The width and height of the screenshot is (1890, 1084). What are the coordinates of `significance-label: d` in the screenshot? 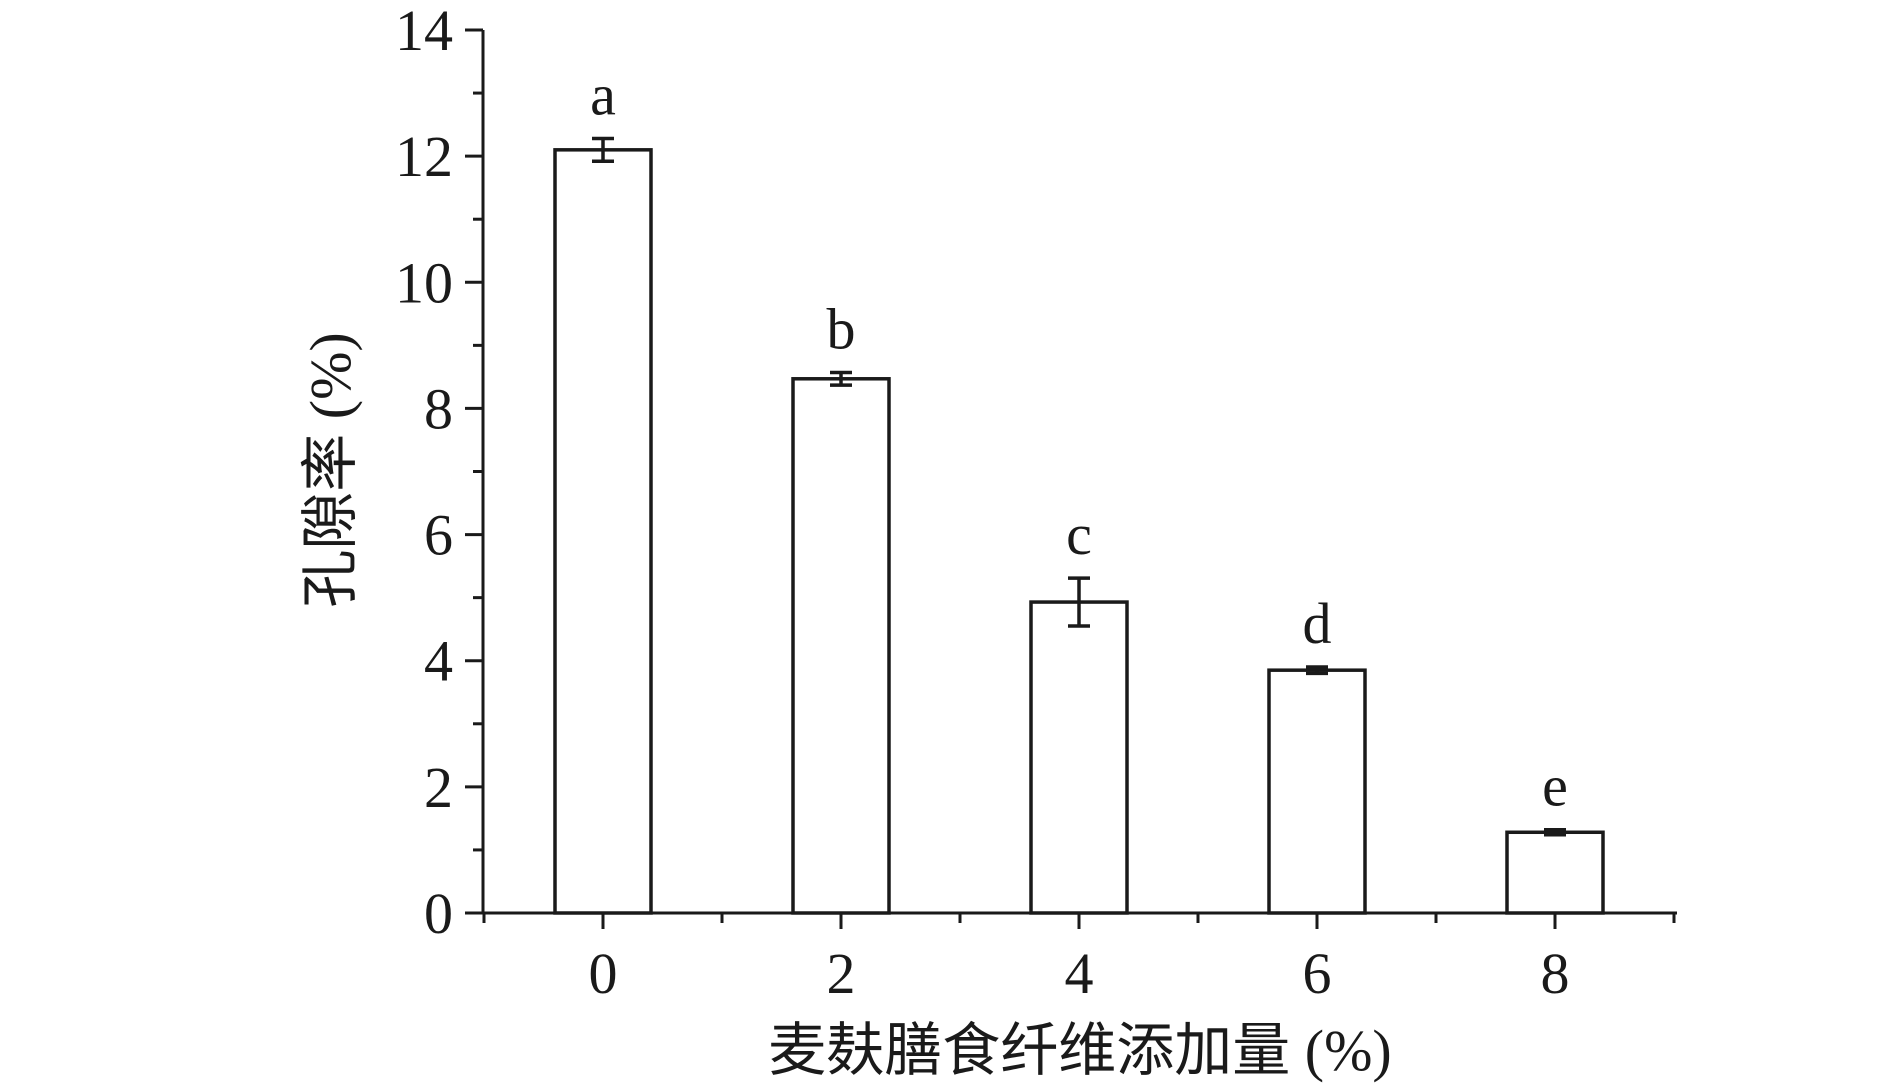 It's located at (1317, 623).